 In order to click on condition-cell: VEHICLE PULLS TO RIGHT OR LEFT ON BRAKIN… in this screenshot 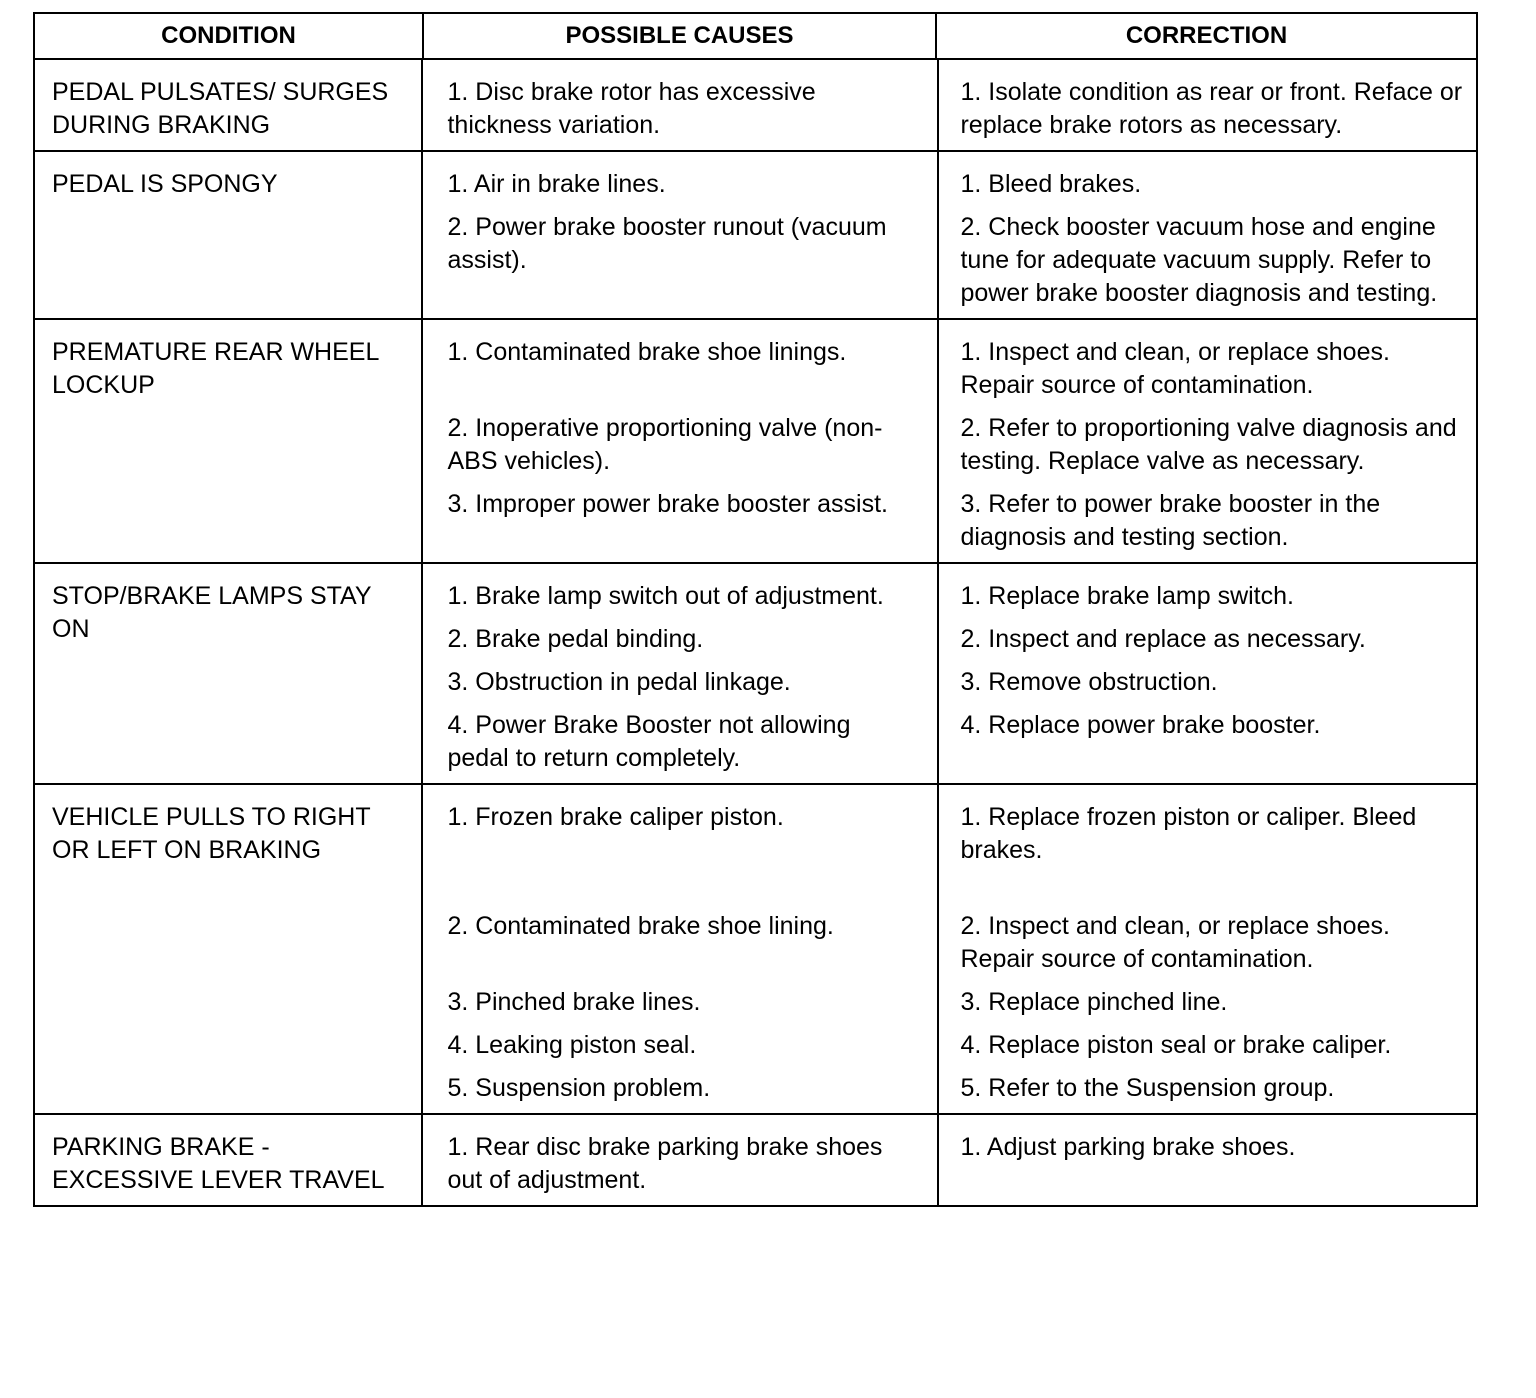, I will do `click(229, 949)`.